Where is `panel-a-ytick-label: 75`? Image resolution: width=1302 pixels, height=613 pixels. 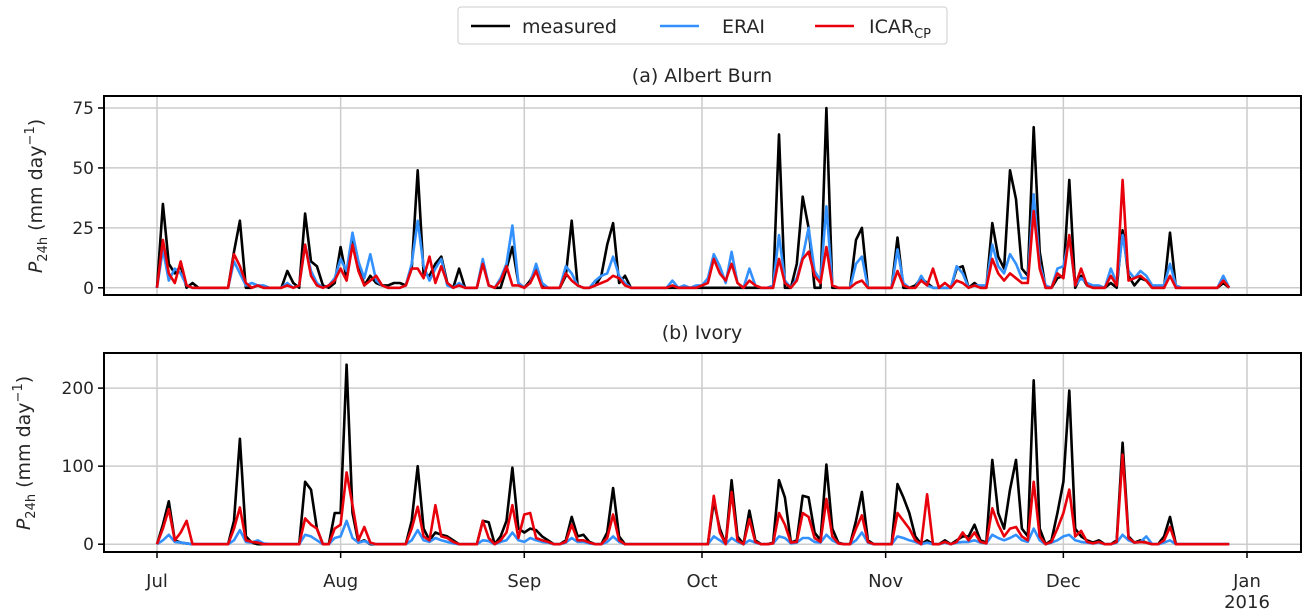
panel-a-ytick-label: 75 is located at coordinates (83, 109).